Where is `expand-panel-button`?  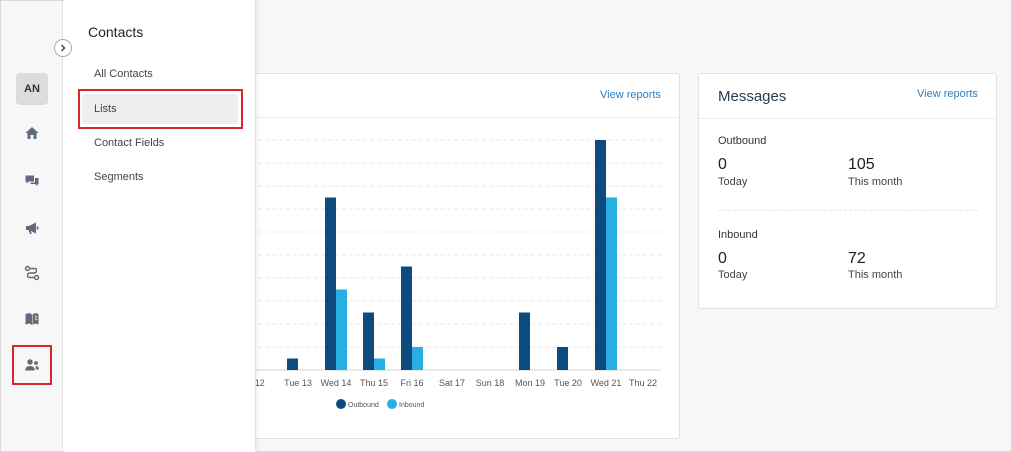
expand-panel-button is located at coordinates (63, 48).